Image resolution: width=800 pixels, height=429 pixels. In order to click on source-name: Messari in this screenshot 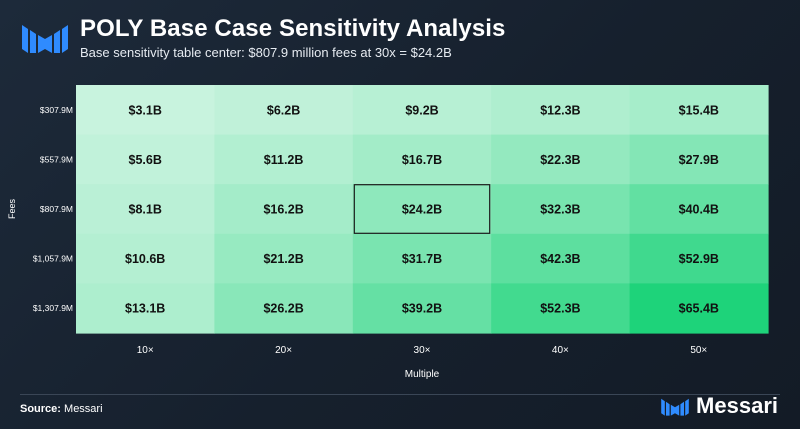, I will do `click(83, 409)`.